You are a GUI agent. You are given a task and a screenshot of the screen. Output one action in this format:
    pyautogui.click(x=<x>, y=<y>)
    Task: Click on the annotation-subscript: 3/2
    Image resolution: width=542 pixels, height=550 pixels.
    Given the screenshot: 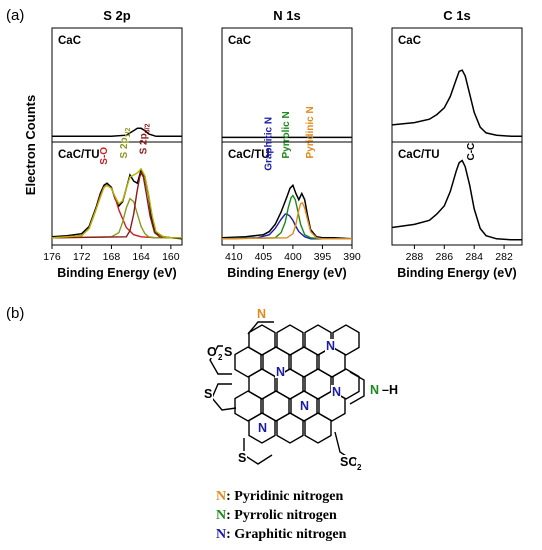 What is the action you would take?
    pyautogui.click(x=147, y=128)
    